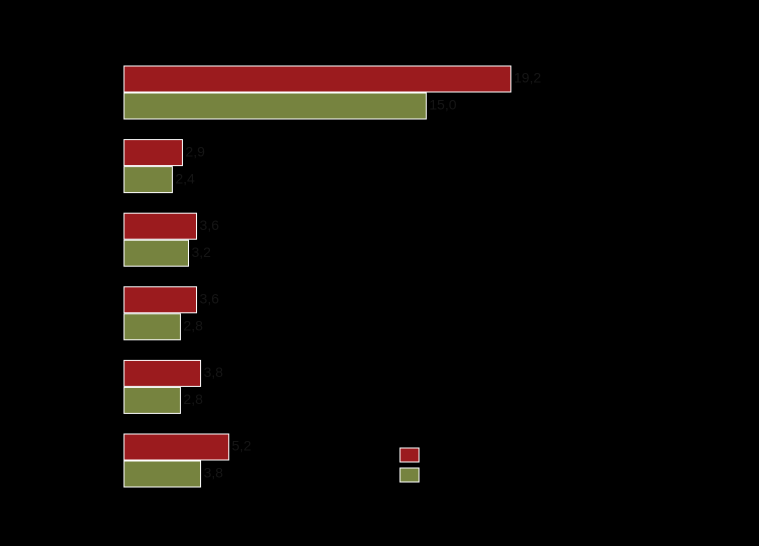 The width and height of the screenshot is (759, 546). I want to click on value-label: 3,2, so click(201, 252).